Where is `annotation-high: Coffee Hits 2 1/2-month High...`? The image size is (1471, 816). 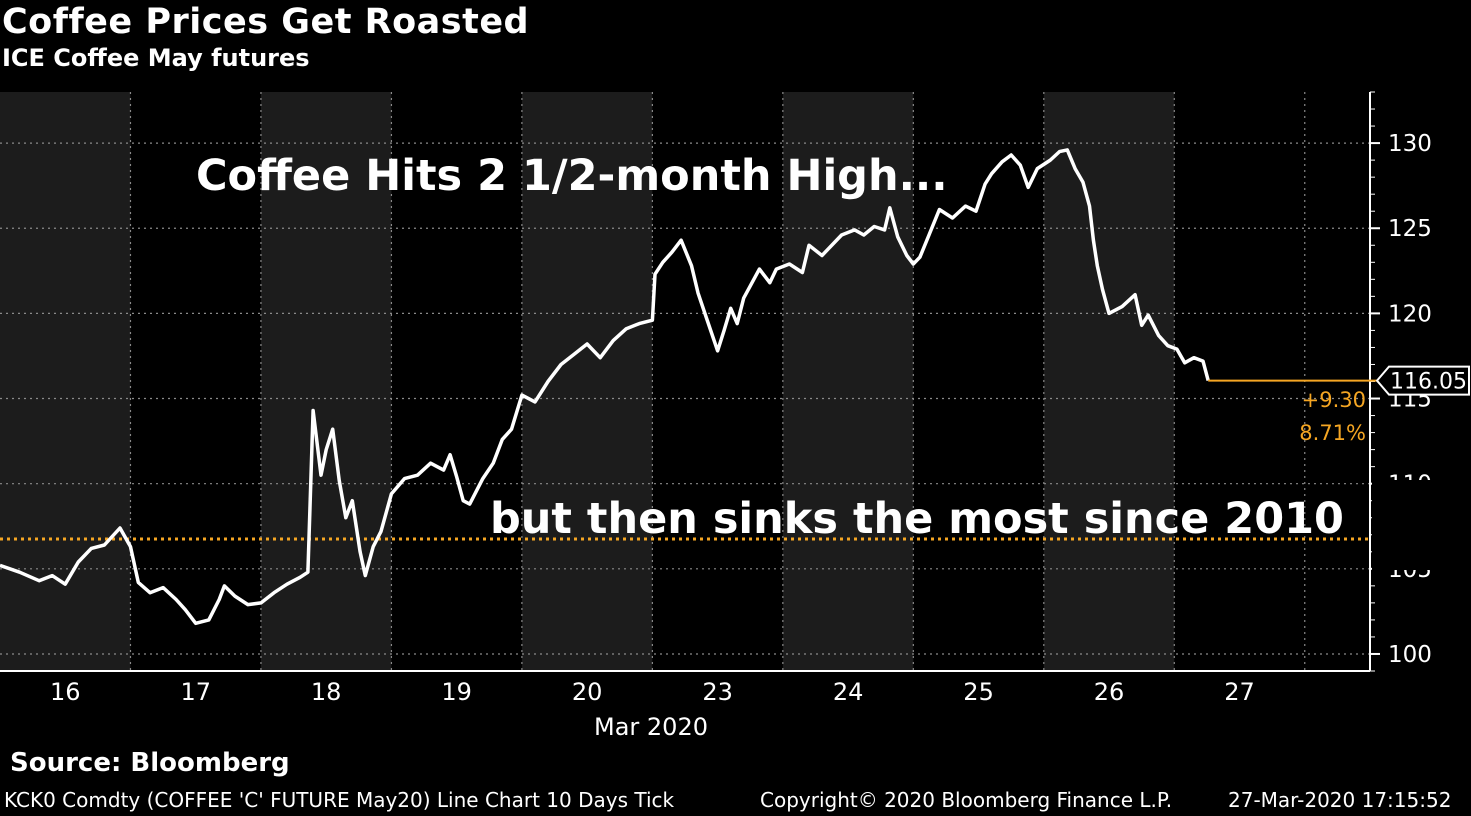 annotation-high: Coffee Hits 2 1/2-month High... is located at coordinates (572, 176).